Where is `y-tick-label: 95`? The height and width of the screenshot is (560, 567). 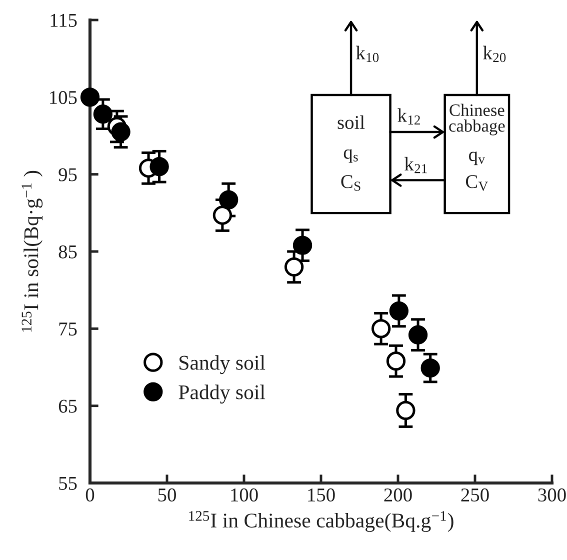 y-tick-label: 95 is located at coordinates (67, 175).